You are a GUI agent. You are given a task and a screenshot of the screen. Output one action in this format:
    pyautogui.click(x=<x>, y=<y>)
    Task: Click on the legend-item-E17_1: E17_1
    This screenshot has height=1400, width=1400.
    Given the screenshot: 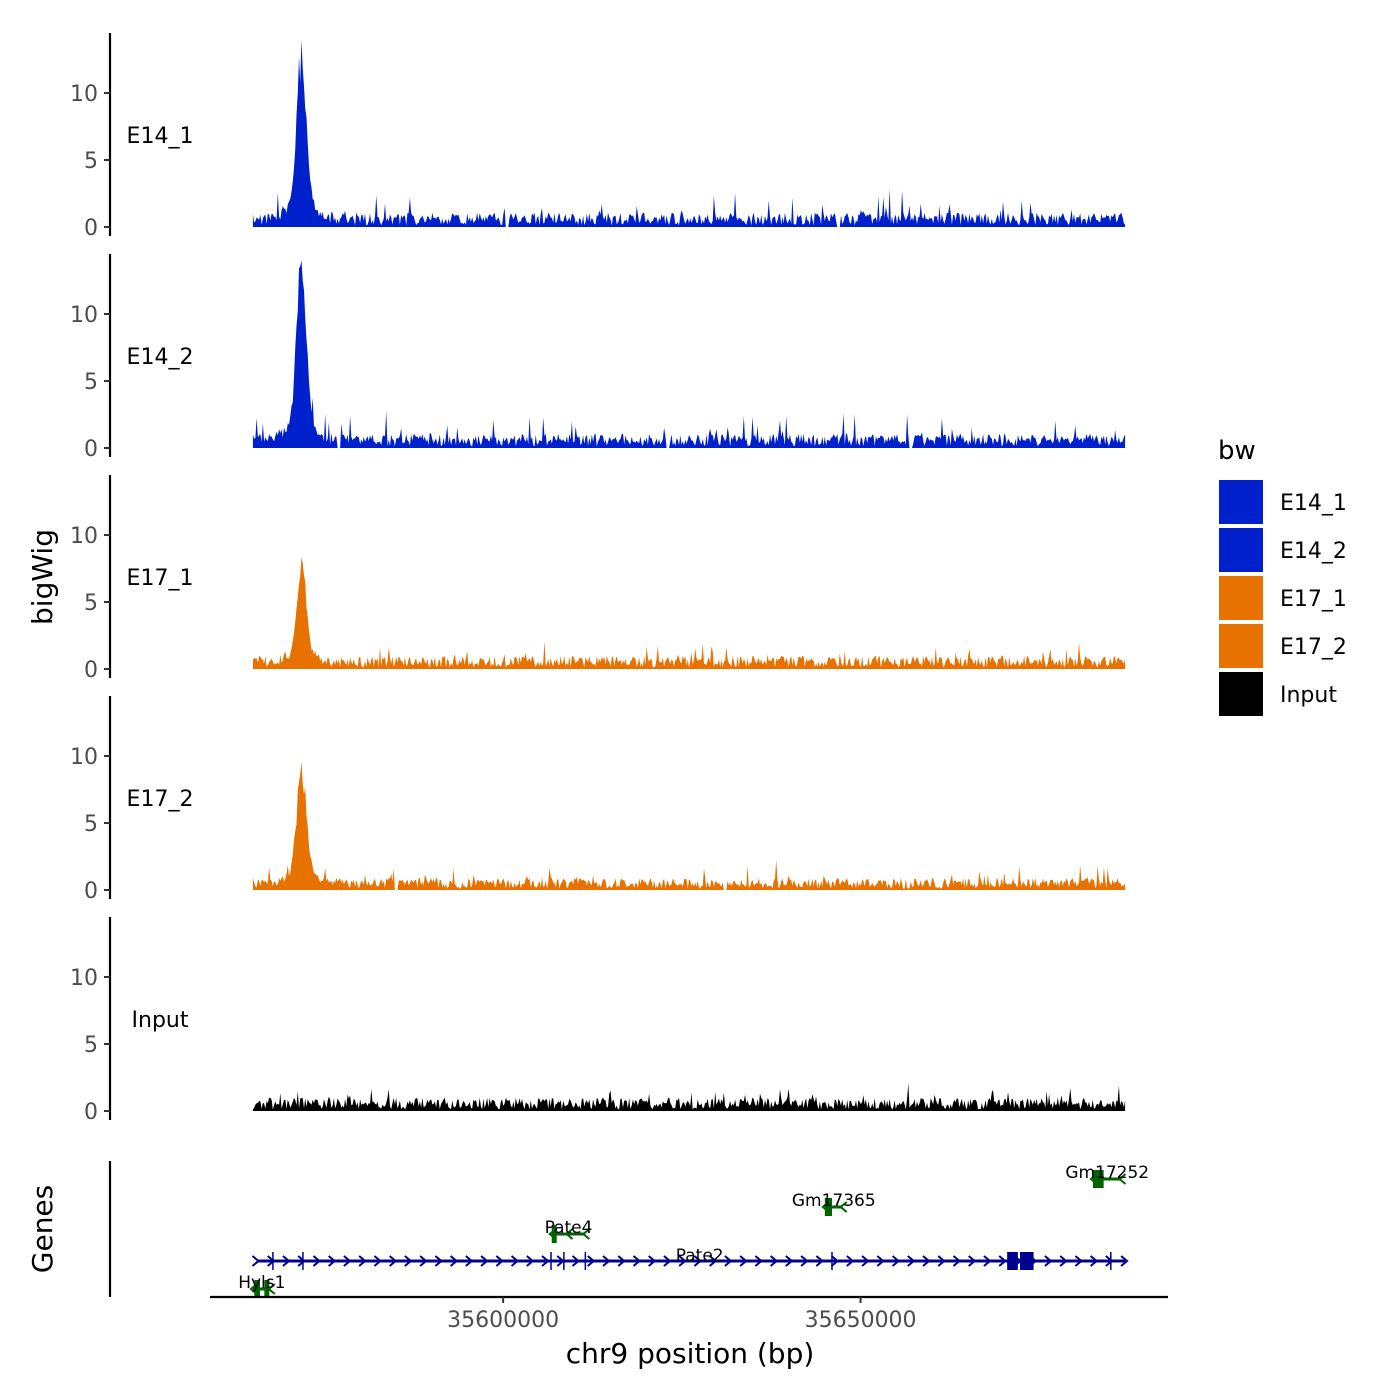 What is the action you would take?
    pyautogui.click(x=1283, y=598)
    